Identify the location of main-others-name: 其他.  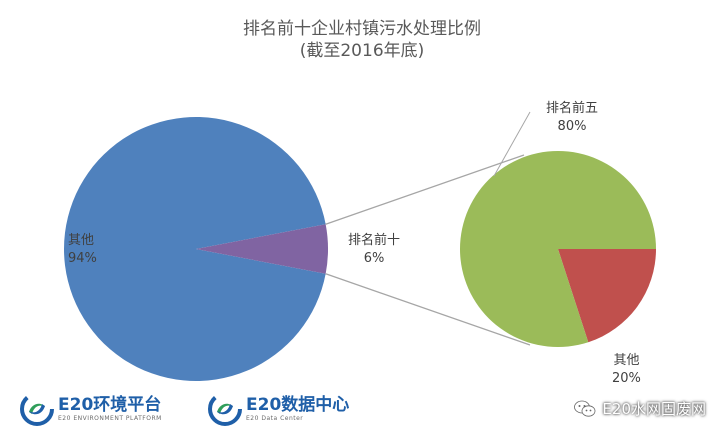
(81, 240).